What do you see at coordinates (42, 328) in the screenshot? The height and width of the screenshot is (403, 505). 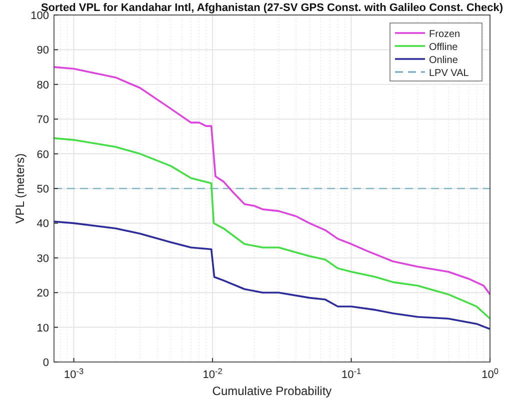 I see `y-tick-label: 10` at bounding box center [42, 328].